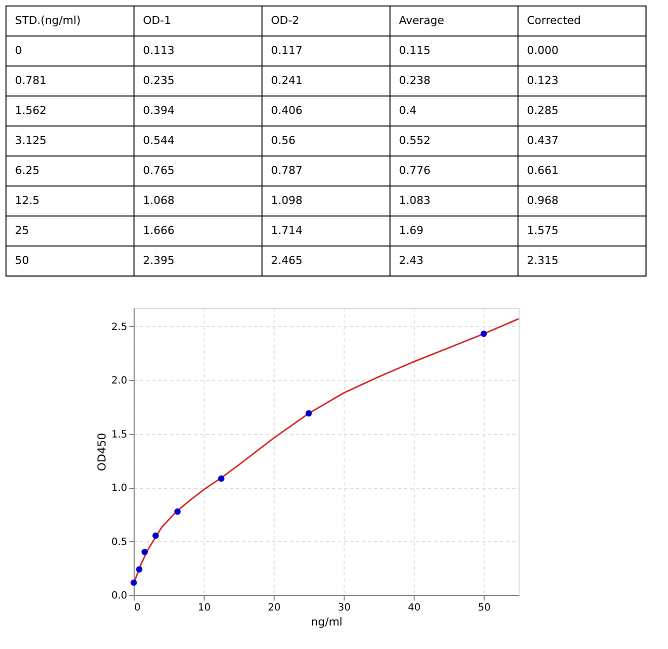 This screenshot has width=668, height=649. I want to click on text: 0.4, so click(407, 110).